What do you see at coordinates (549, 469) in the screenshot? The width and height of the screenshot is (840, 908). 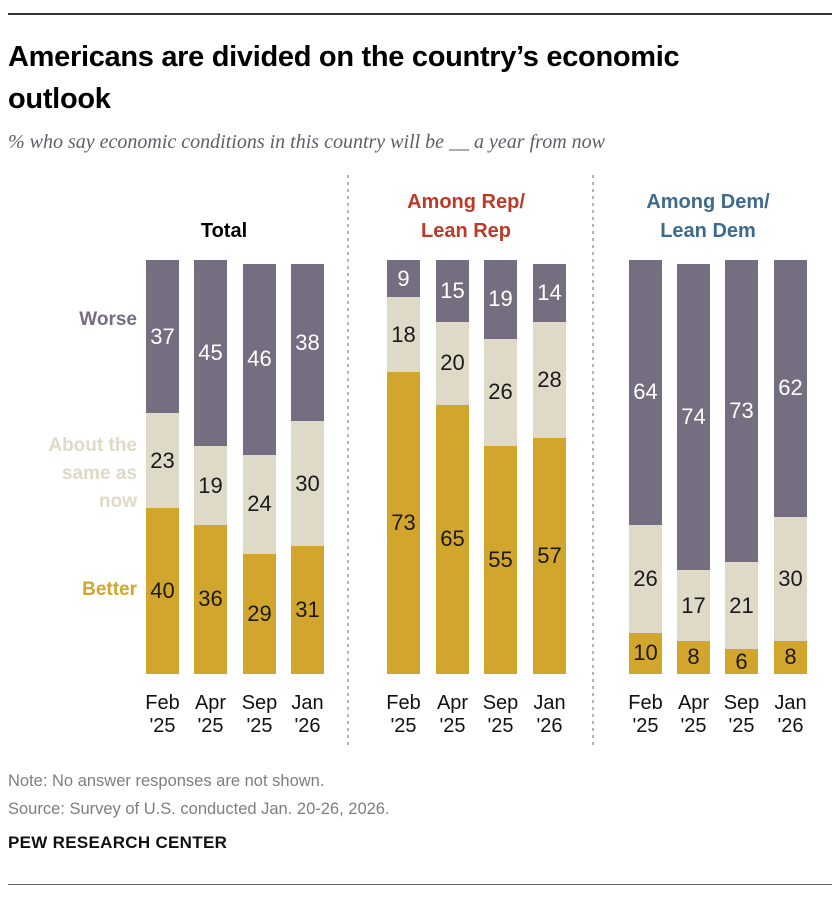 I see `stacked-bar-rep-4: 14 28 57` at bounding box center [549, 469].